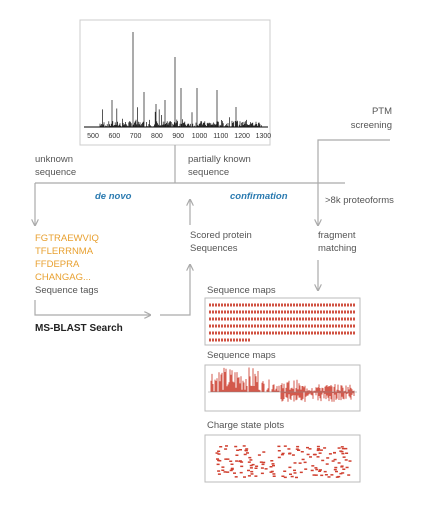 Image resolution: width=430 pixels, height=510 pixels. I want to click on panel-title: Charge state plots, so click(245, 425).